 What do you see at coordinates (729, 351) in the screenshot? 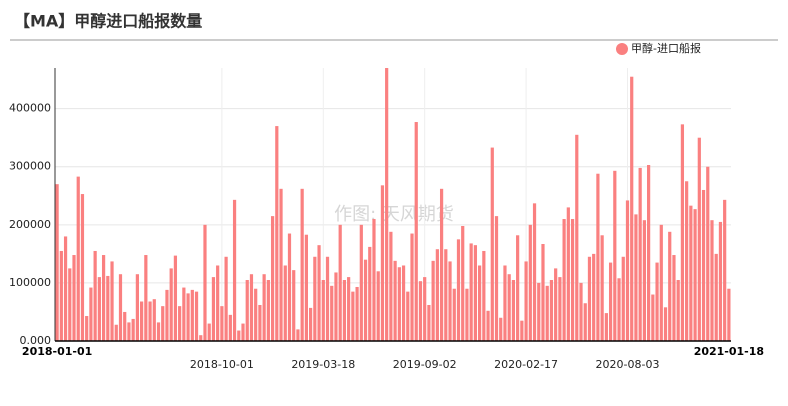
I see `x-tick-label: 2021-01-18` at bounding box center [729, 351].